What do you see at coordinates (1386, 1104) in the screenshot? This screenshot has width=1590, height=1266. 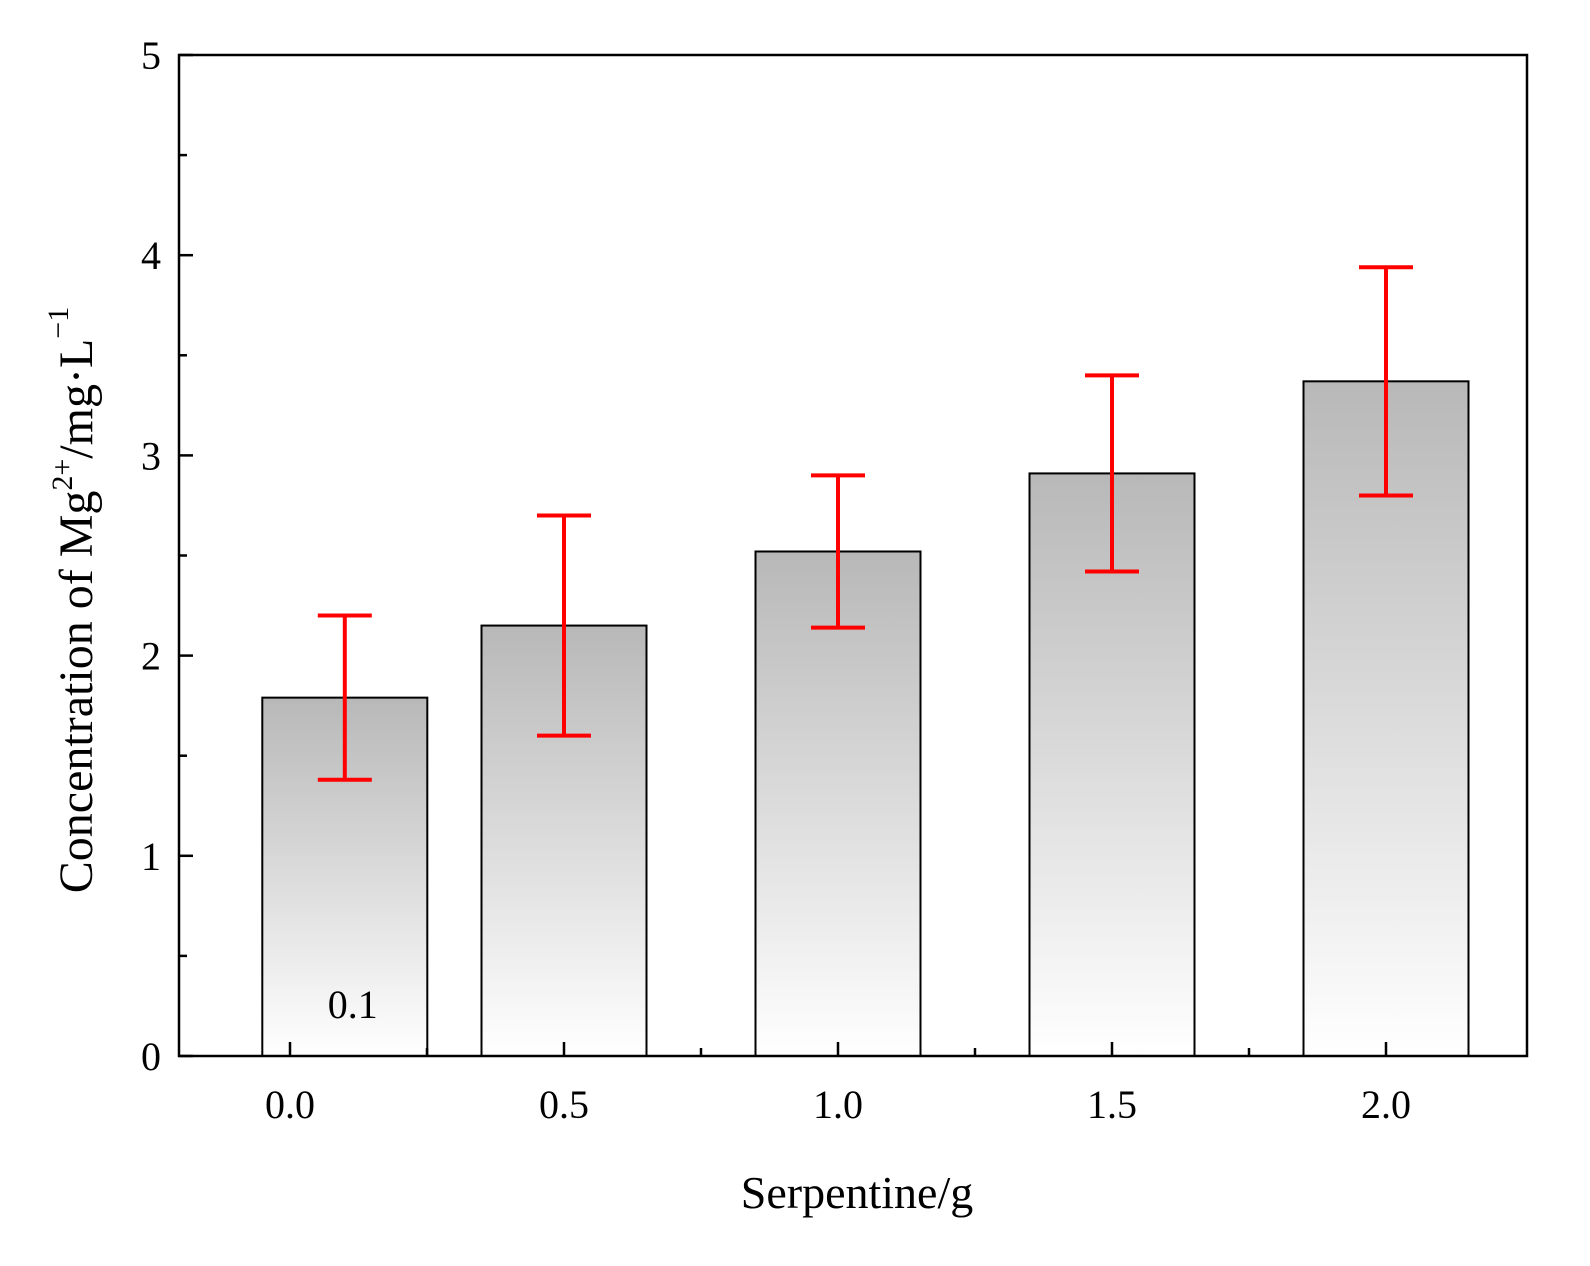 I see `x-tick-label: 2.0` at bounding box center [1386, 1104].